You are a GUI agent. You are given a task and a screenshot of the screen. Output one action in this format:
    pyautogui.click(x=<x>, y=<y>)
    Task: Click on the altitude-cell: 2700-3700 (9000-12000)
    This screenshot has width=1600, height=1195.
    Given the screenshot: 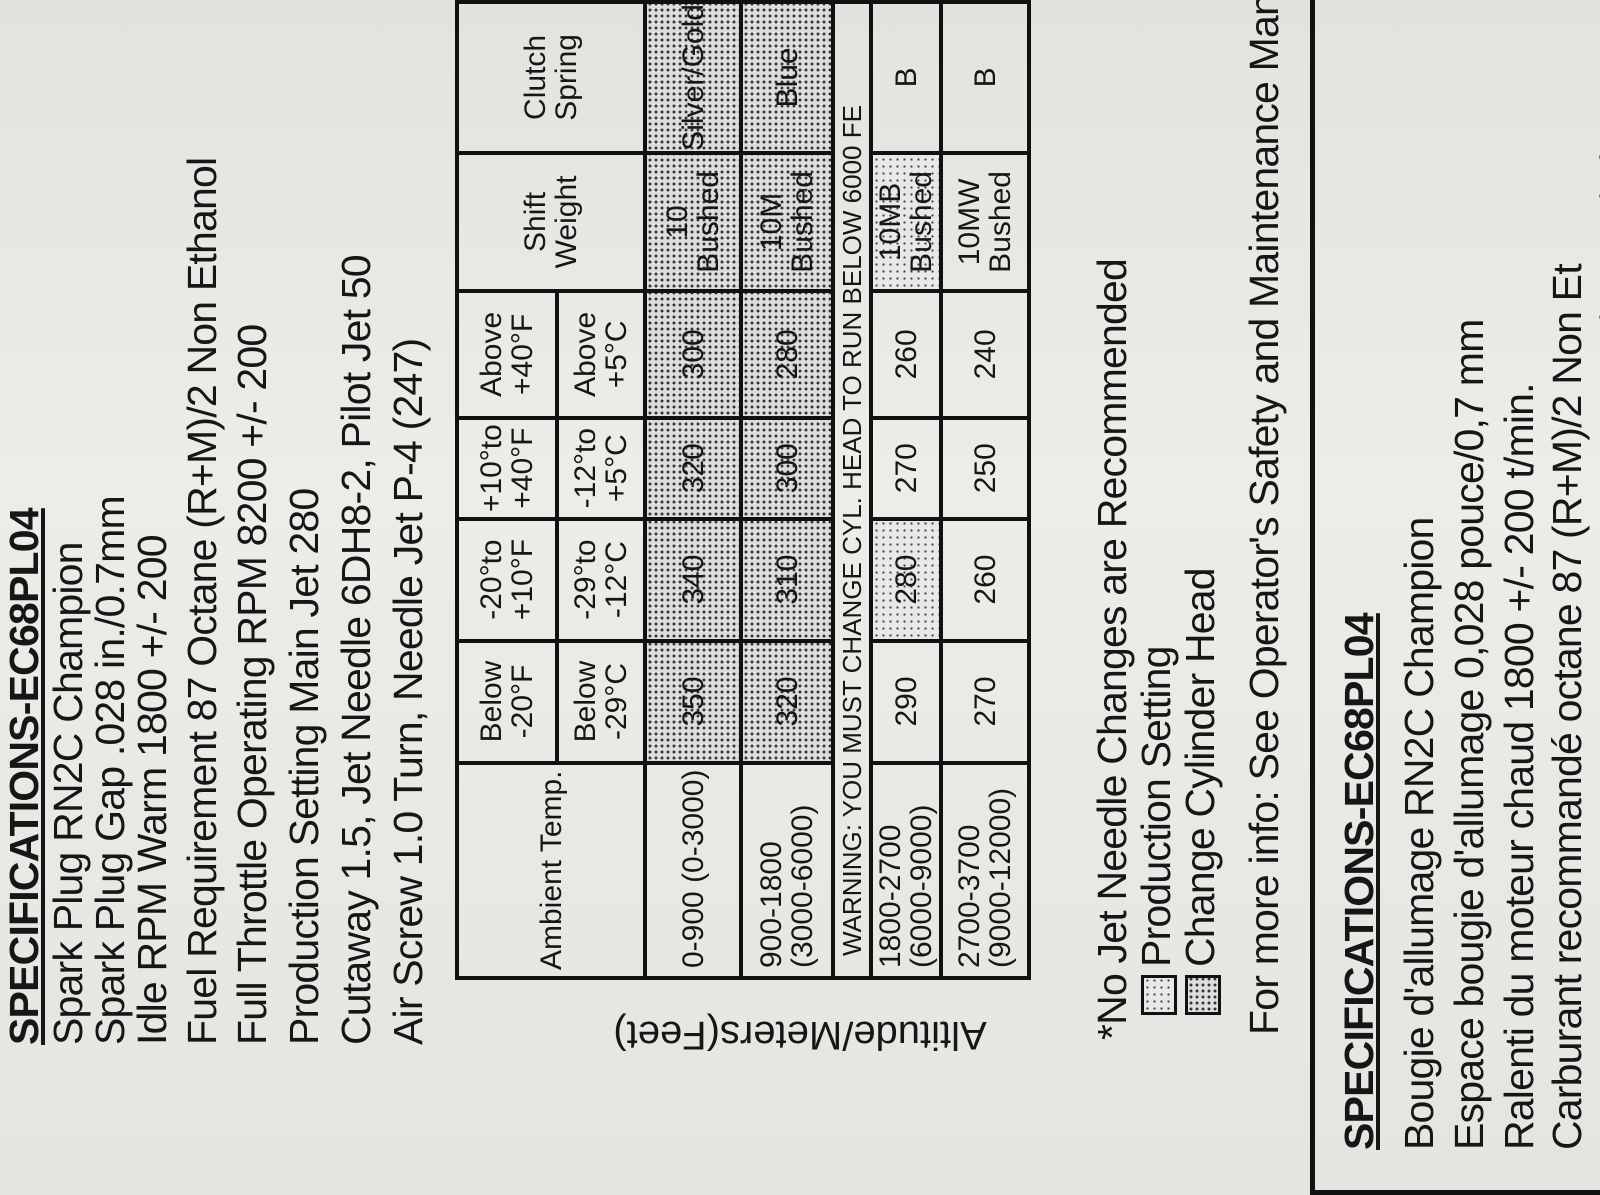 What is the action you would take?
    pyautogui.click(x=985, y=870)
    